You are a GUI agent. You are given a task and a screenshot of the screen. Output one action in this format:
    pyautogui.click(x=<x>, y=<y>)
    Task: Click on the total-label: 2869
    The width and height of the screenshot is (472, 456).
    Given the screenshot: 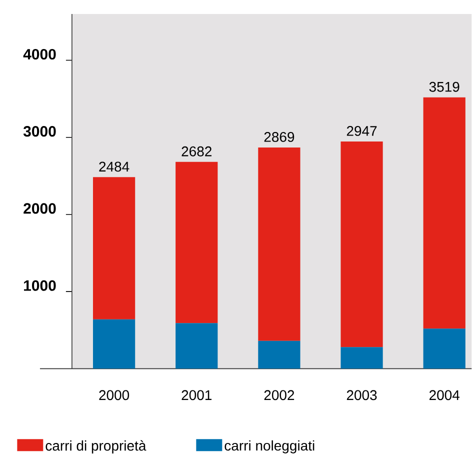 What is the action you would take?
    pyautogui.click(x=279, y=137)
    